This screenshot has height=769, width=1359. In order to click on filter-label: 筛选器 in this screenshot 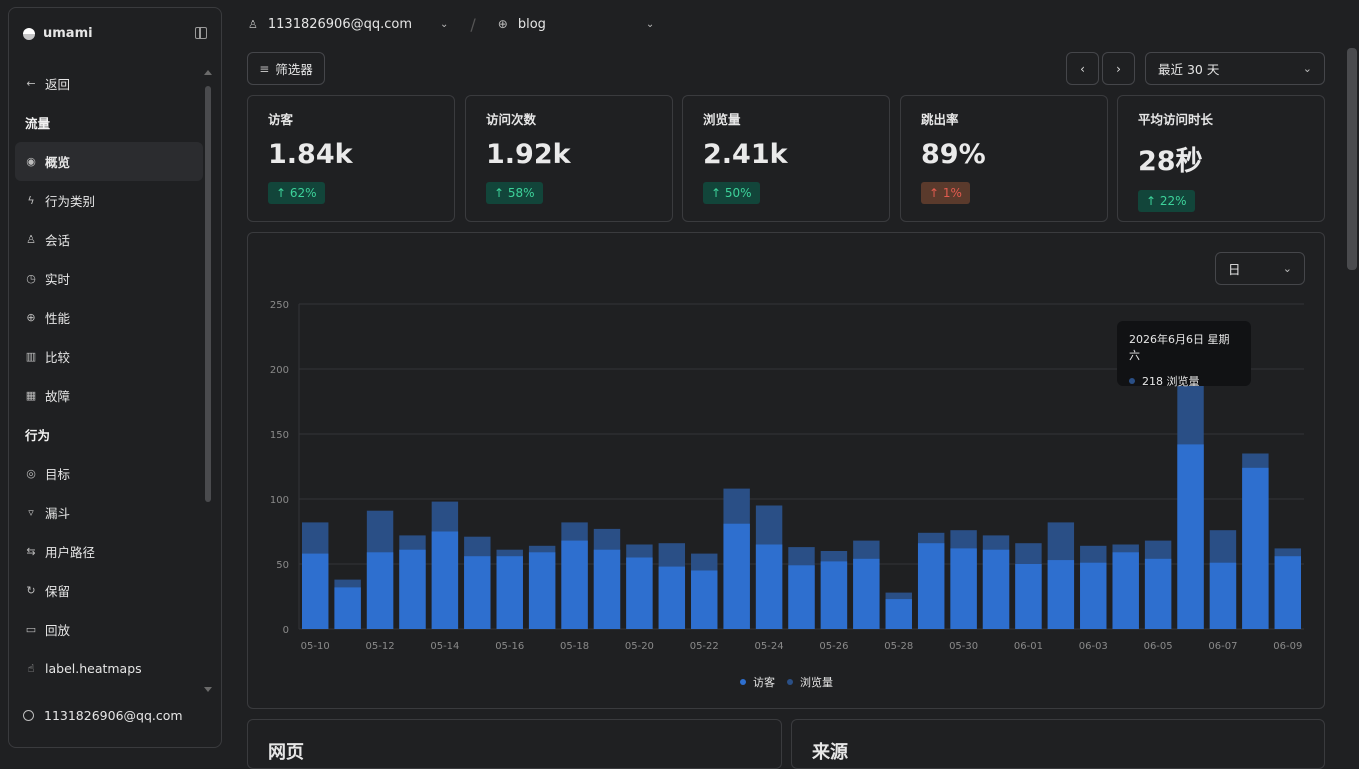, I will do `click(294, 69)`.